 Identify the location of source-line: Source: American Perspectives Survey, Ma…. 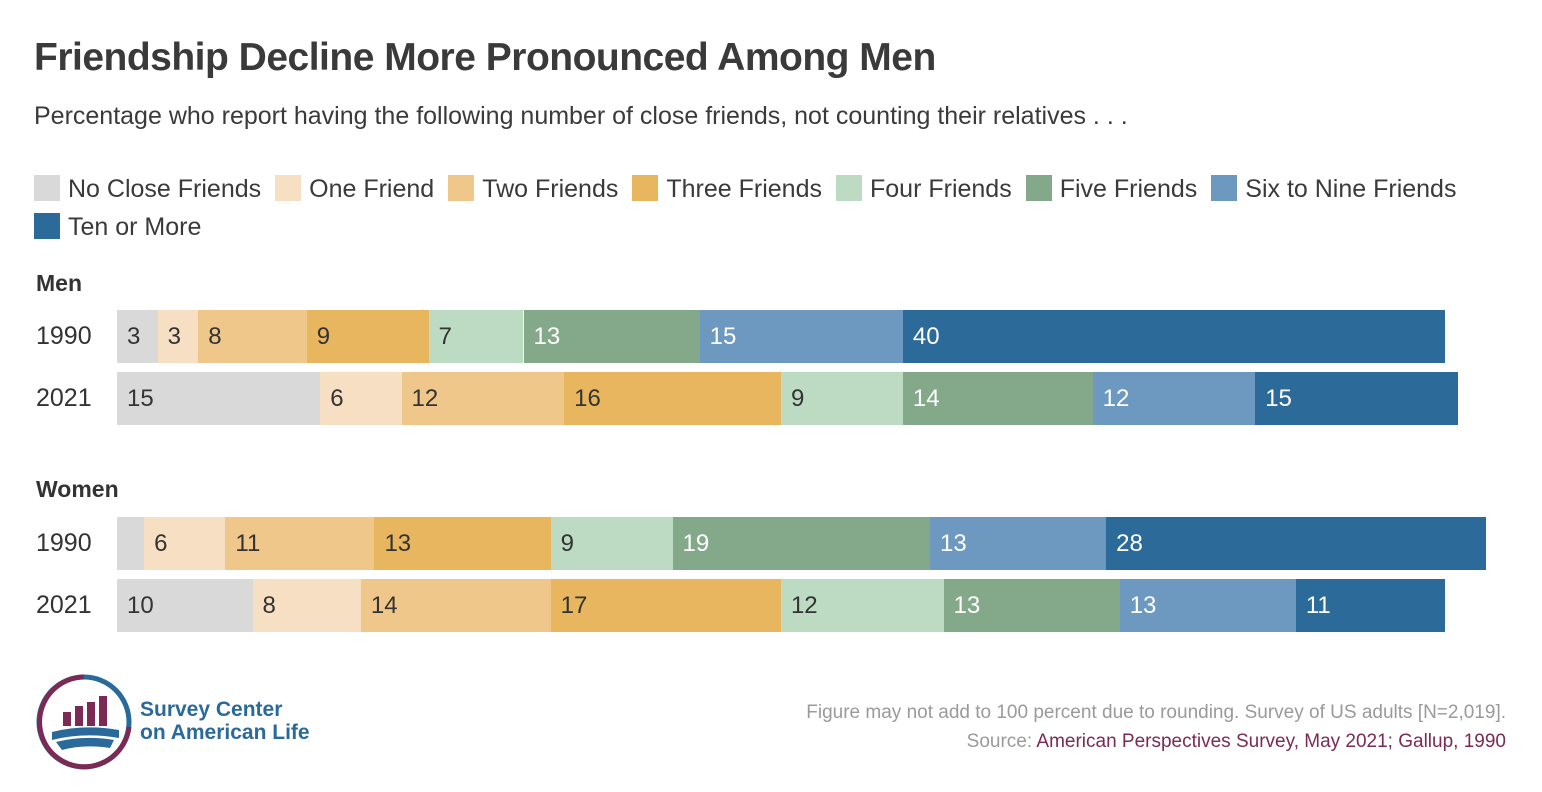
(1156, 741).